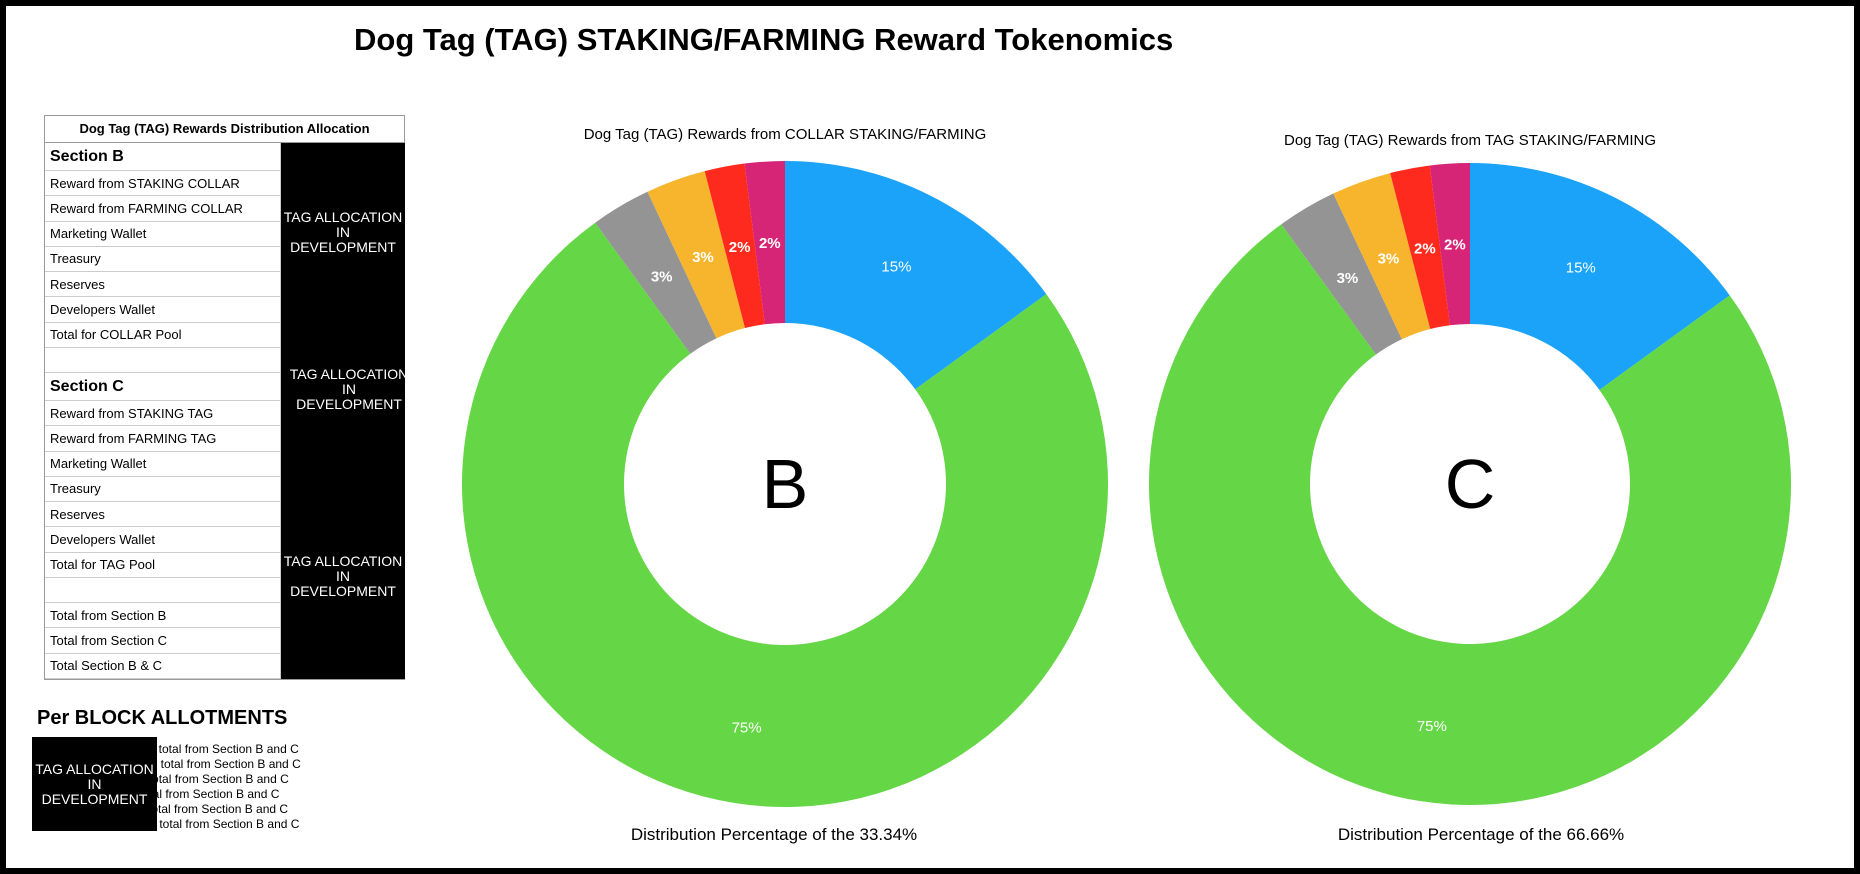 The width and height of the screenshot is (1860, 874). What do you see at coordinates (163, 641) in the screenshot?
I see `table-row: Total from Section C` at bounding box center [163, 641].